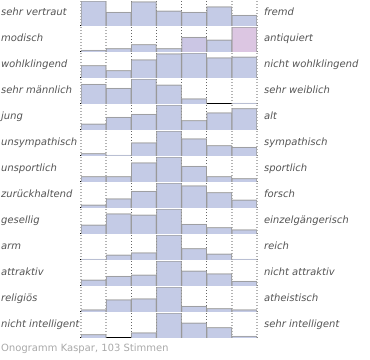 This screenshot has width=370, height=360. Describe the element at coordinates (270, 117) in the screenshot. I see `y2-axis-title: alt` at that location.